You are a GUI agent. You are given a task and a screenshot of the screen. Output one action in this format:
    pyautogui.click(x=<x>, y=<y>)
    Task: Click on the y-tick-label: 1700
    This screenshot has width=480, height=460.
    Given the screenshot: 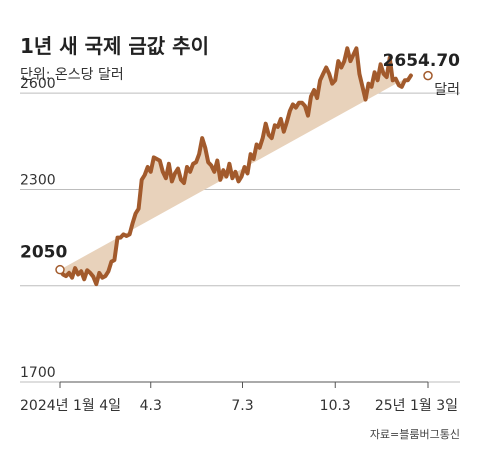 What is the action you would take?
    pyautogui.click(x=38, y=373)
    